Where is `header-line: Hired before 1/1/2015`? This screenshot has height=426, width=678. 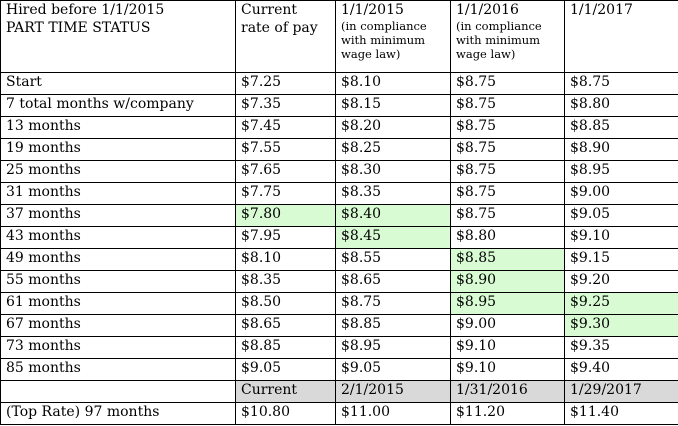 header-line: Hired before 1/1/2015 is located at coordinates (85, 10).